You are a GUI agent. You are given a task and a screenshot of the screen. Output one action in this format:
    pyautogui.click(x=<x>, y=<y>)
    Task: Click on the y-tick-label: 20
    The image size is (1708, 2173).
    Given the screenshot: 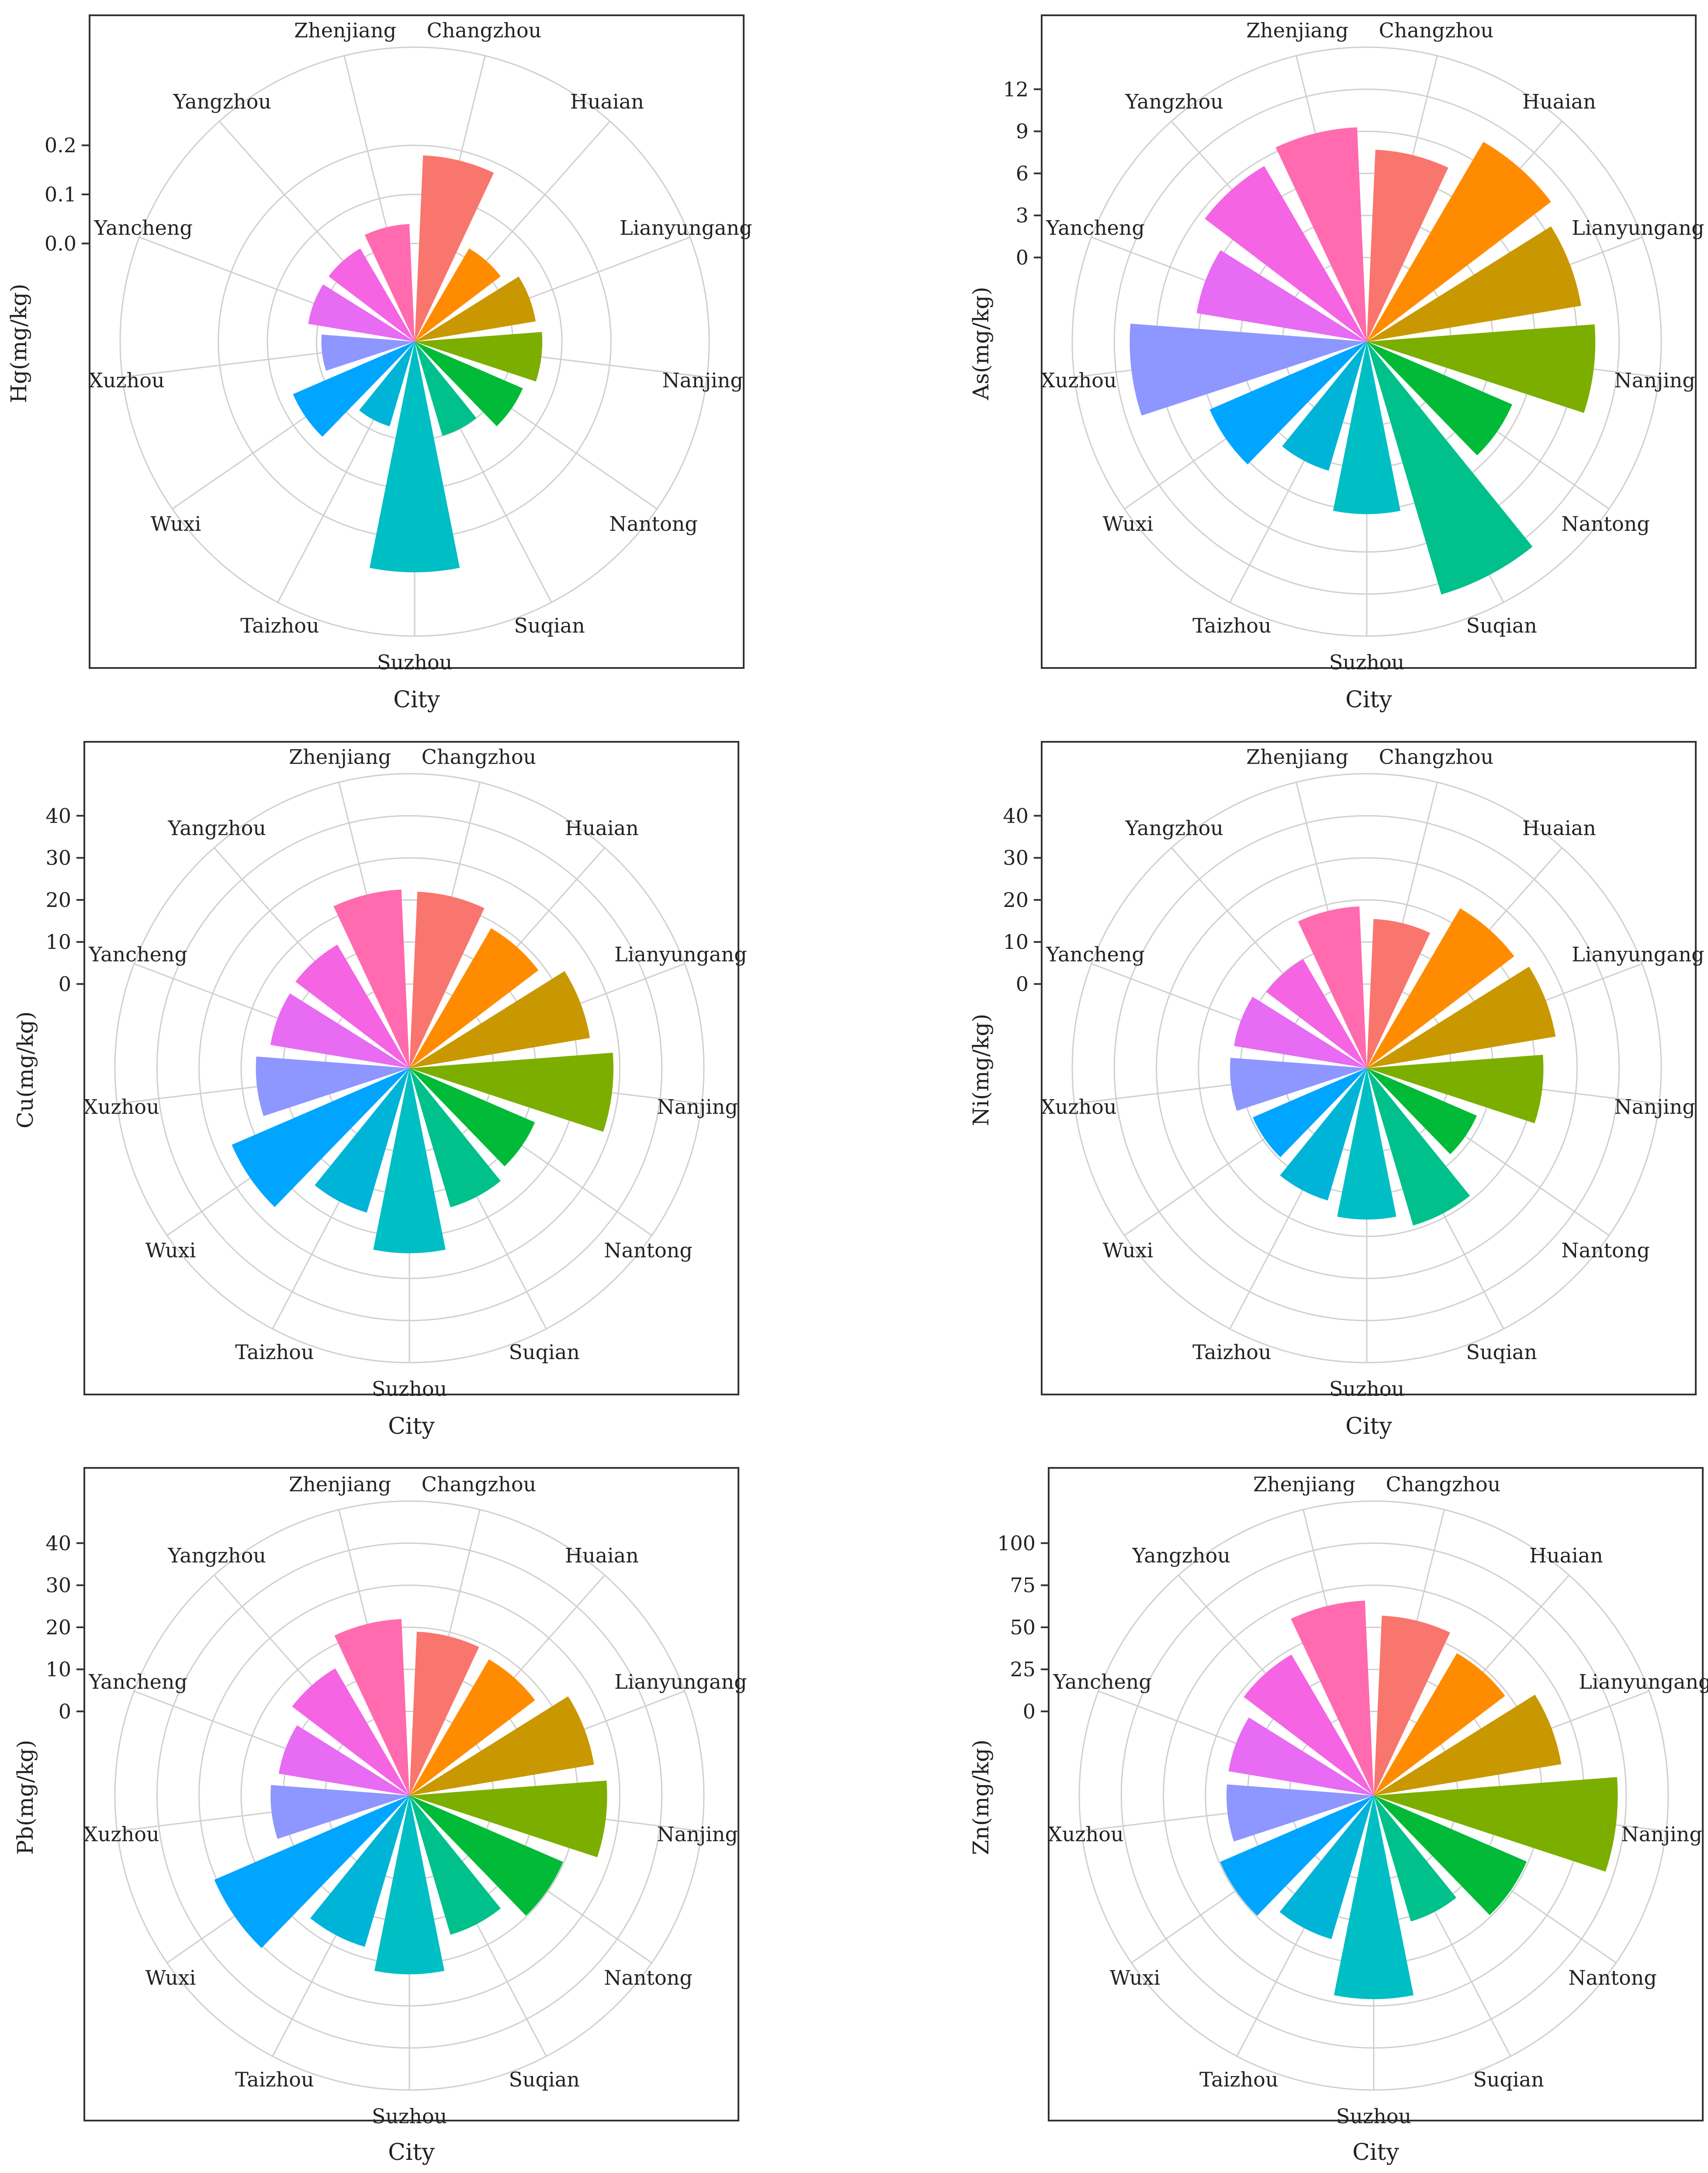 What is the action you would take?
    pyautogui.click(x=58, y=1627)
    